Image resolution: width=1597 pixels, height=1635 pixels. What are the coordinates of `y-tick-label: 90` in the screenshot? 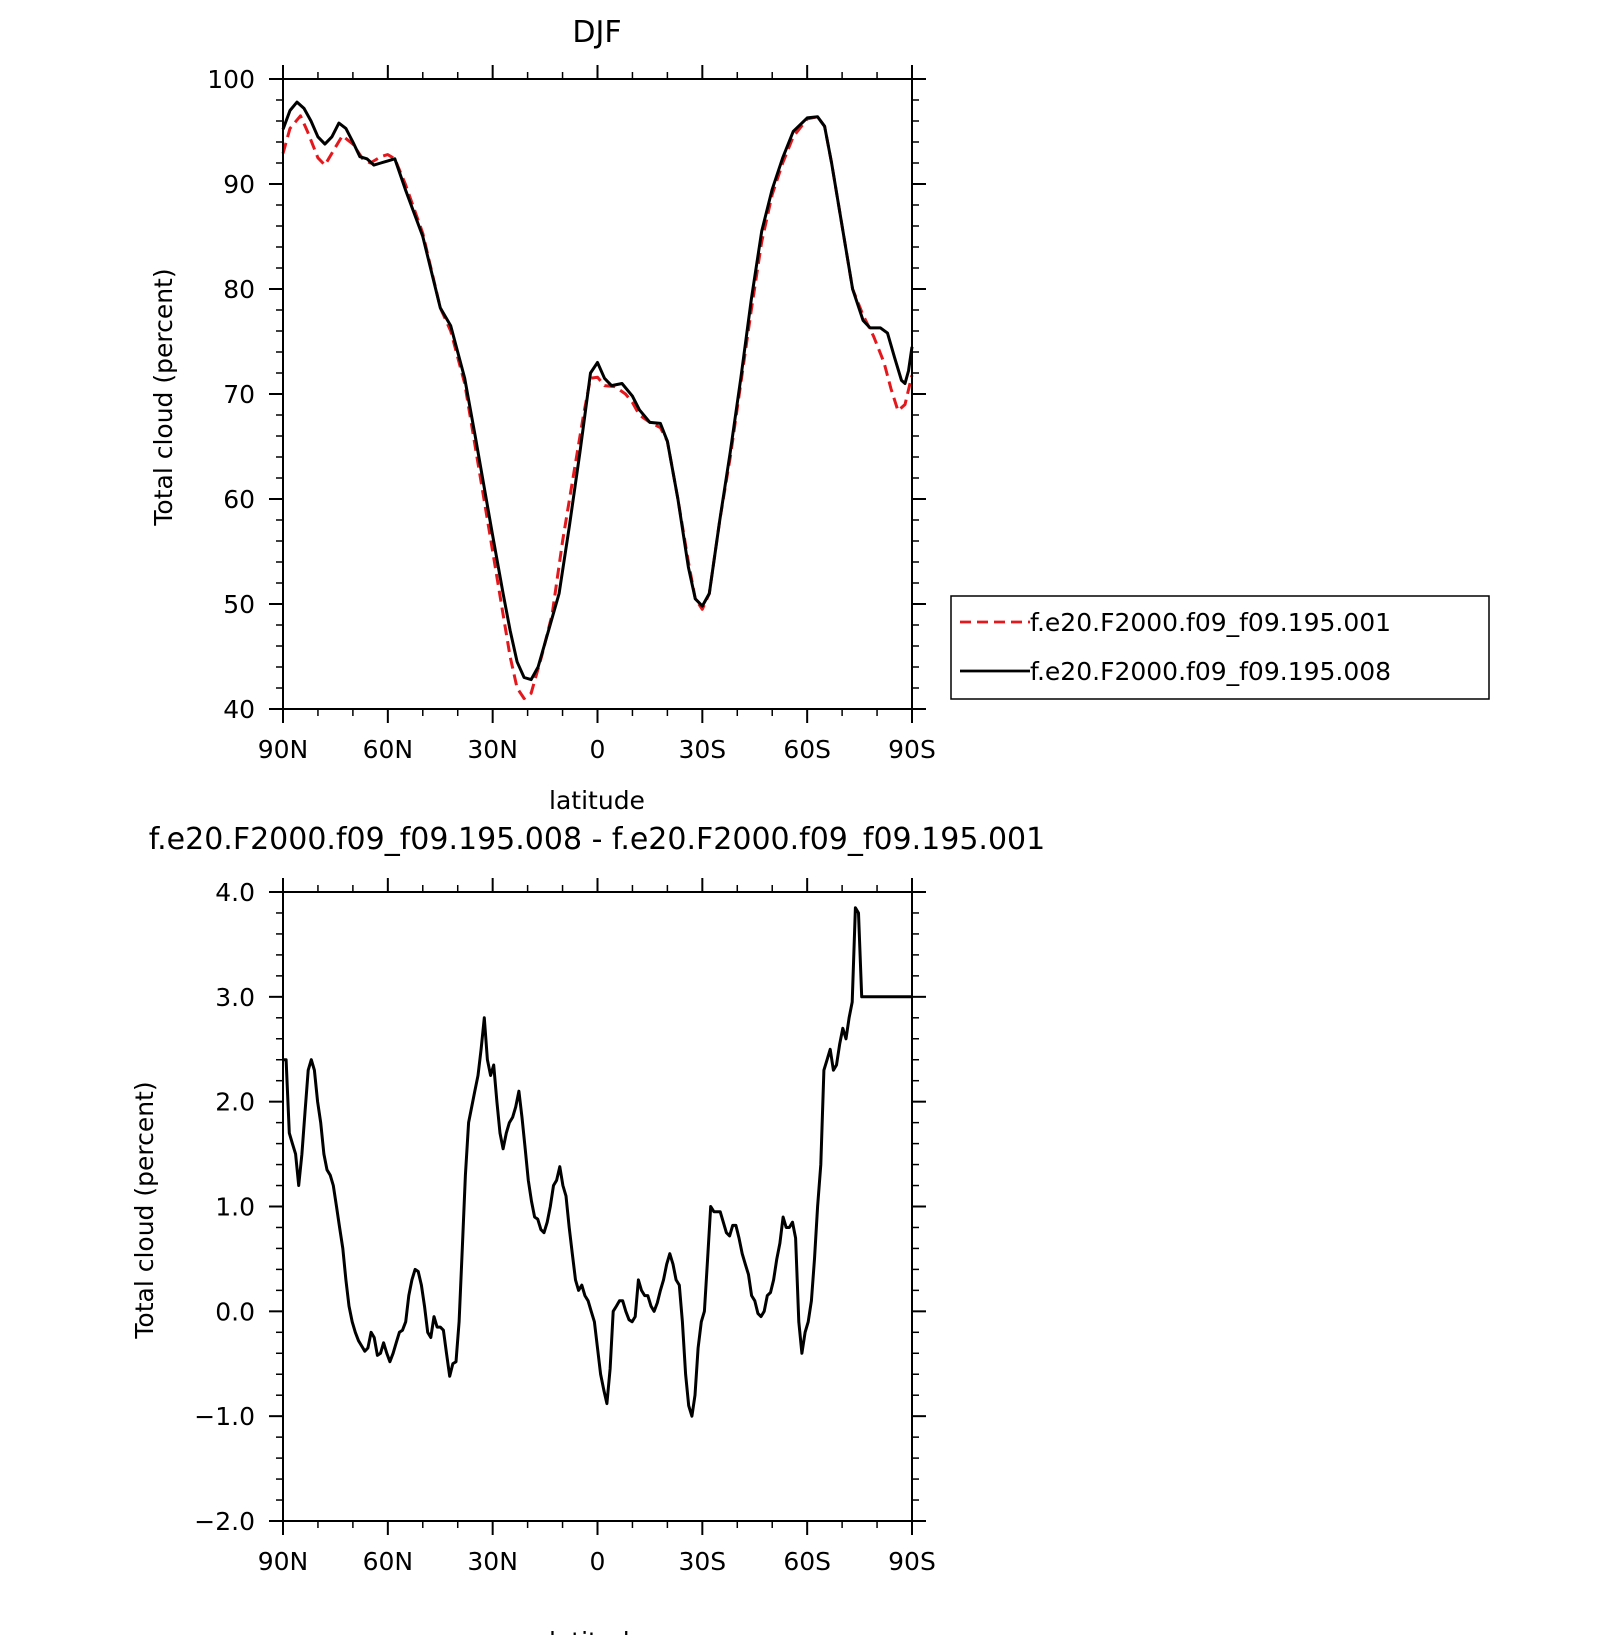 It's located at (239, 184).